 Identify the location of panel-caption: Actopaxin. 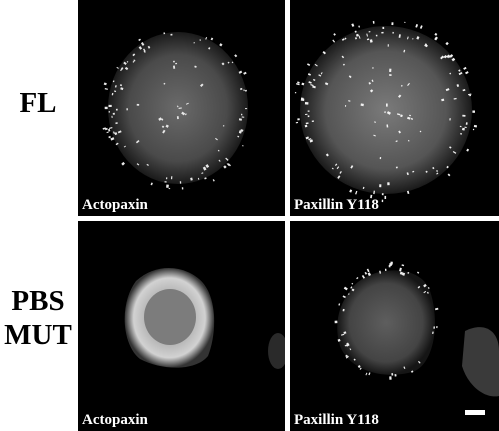
(115, 205).